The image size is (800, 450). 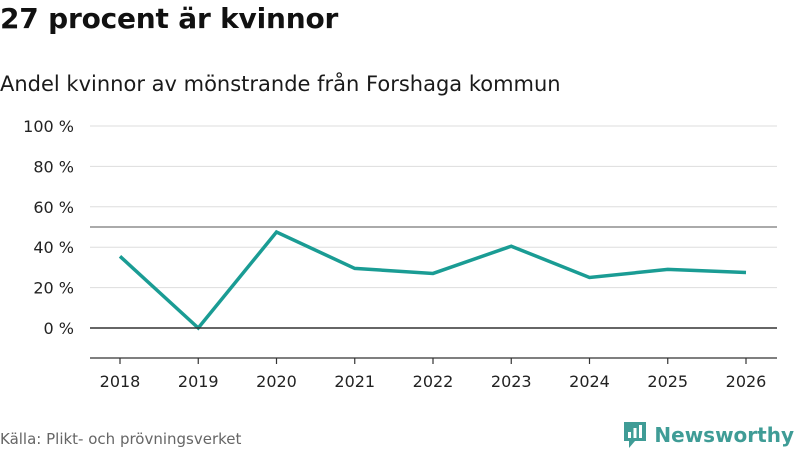 What do you see at coordinates (48, 126) in the screenshot?
I see `y-tick-label: 100 %` at bounding box center [48, 126].